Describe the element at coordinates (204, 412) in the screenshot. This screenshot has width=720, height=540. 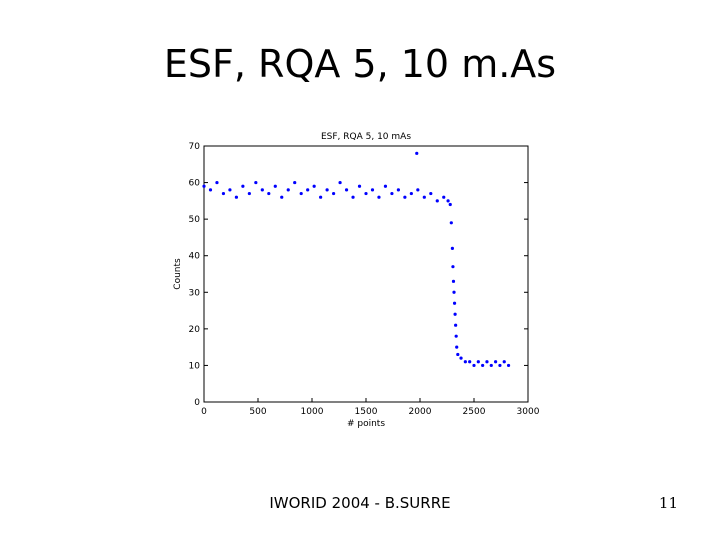
I see `x-tick-label: 0` at that location.